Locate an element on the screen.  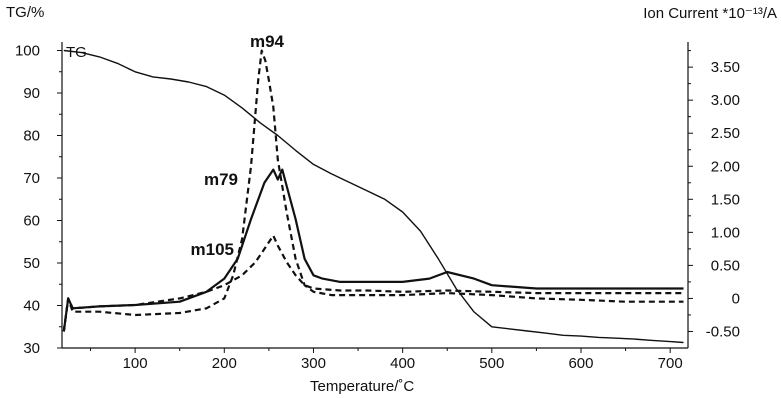
y-right-tick-label: 2.00 is located at coordinates (725, 166).